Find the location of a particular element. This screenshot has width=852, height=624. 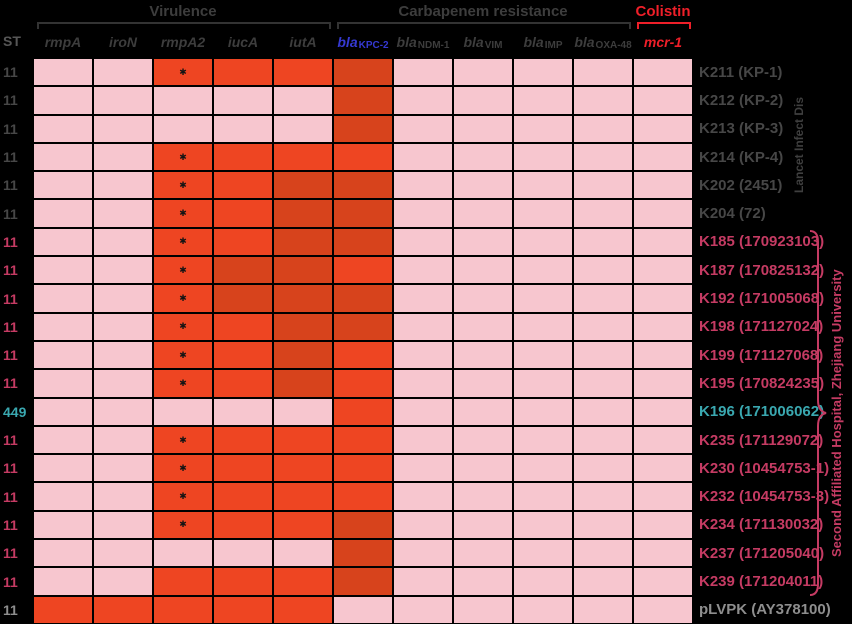

row-label: K213 (KP-3) is located at coordinates (741, 129).